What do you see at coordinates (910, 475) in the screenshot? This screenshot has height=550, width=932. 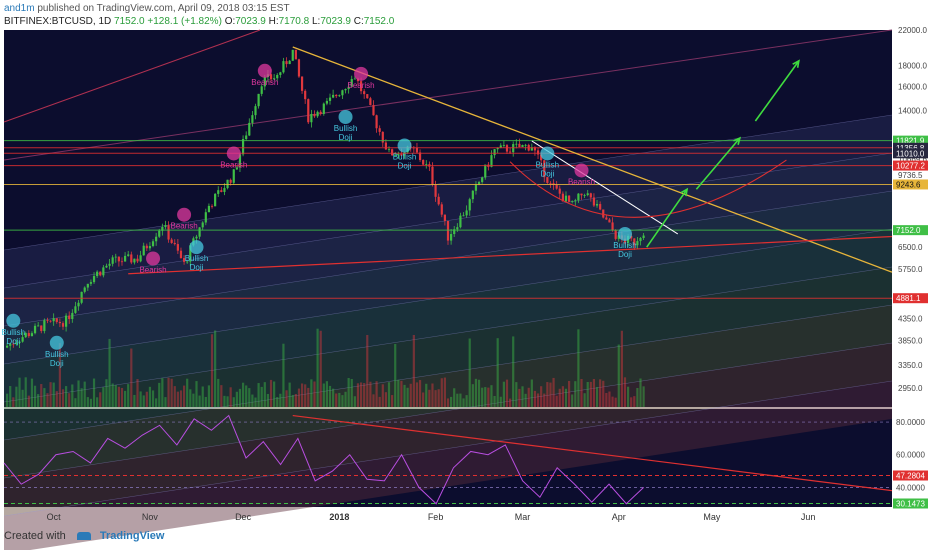 I see `rsi-marker-tag` at bounding box center [910, 475].